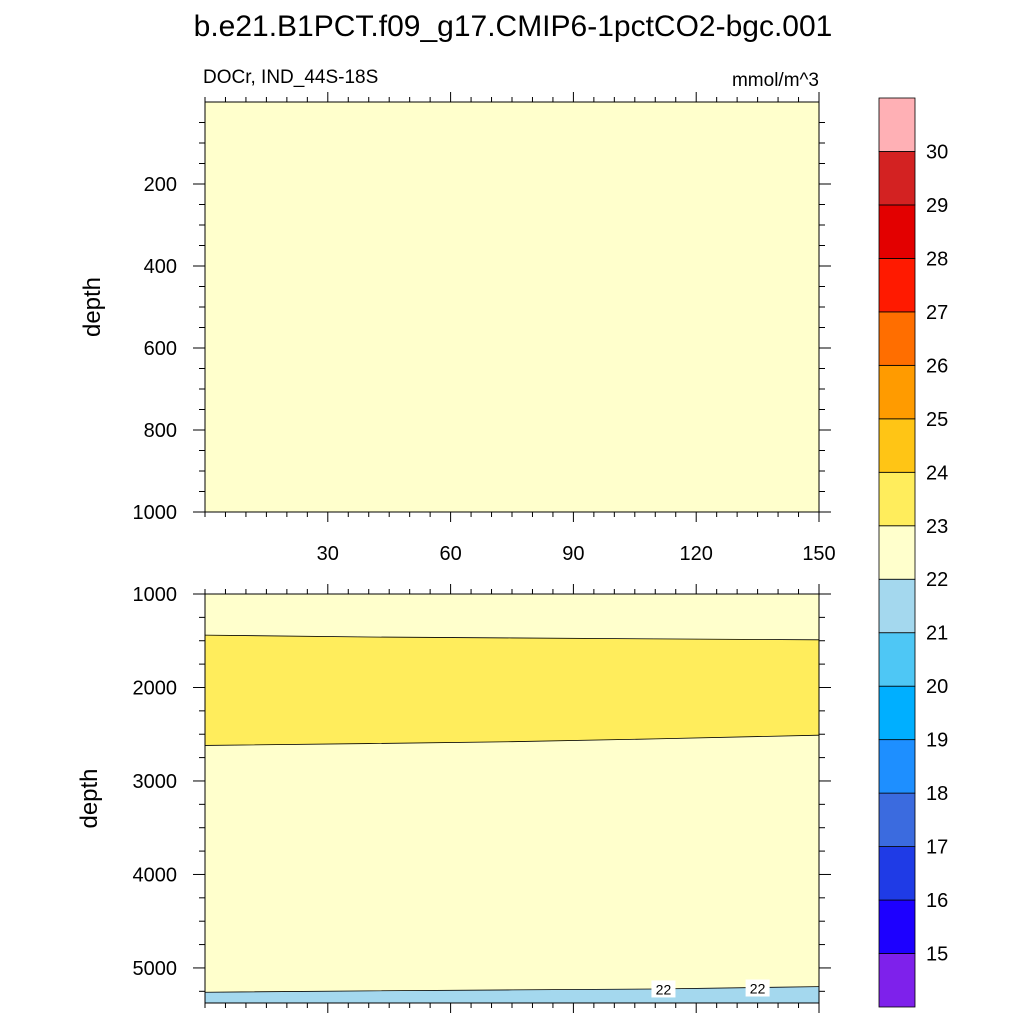 This screenshot has width=1024, height=1024. Describe the element at coordinates (937, 420) in the screenshot. I see `colorbar-label: 25` at that location.